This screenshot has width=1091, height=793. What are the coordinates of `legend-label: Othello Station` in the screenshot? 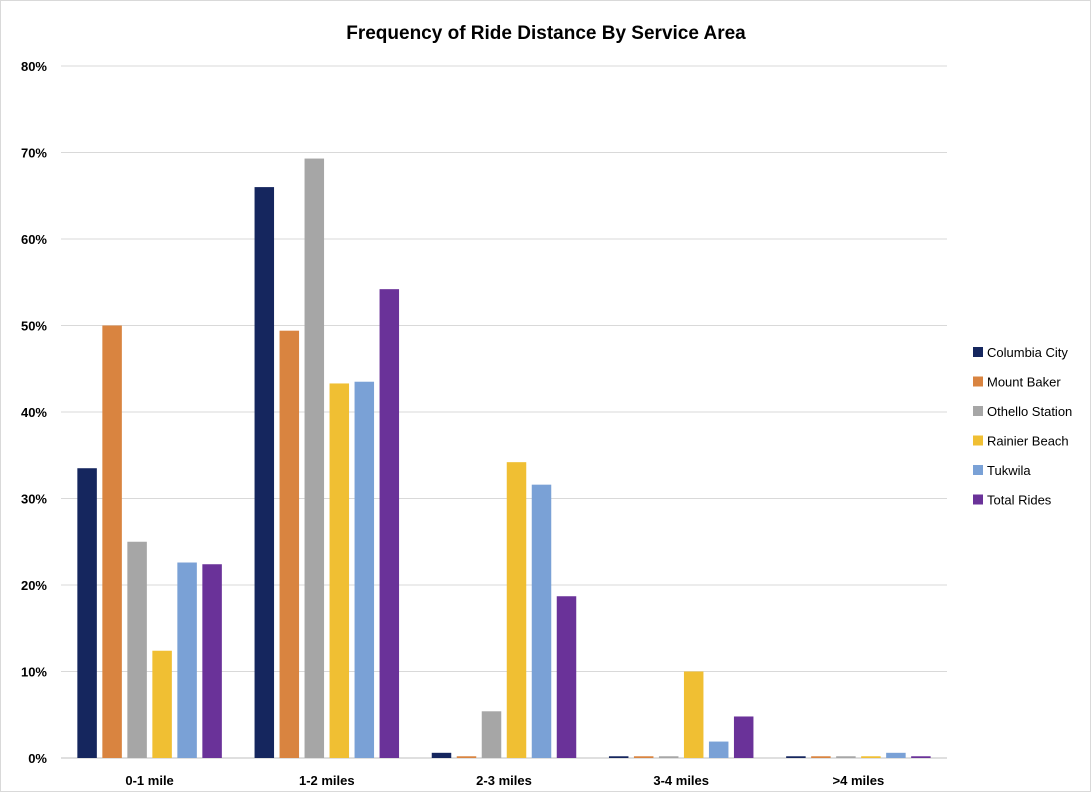 It's located at (1029, 411).